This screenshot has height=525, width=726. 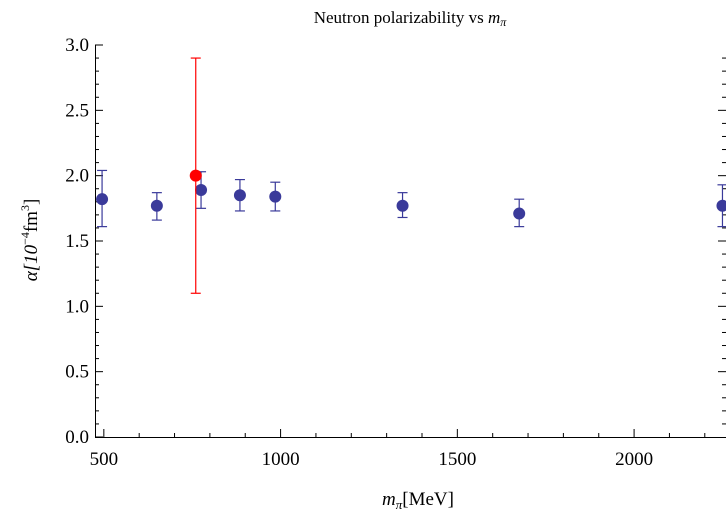 What do you see at coordinates (398, 449) in the screenshot?
I see `x-ticks: 500 1000 1500 2000` at bounding box center [398, 449].